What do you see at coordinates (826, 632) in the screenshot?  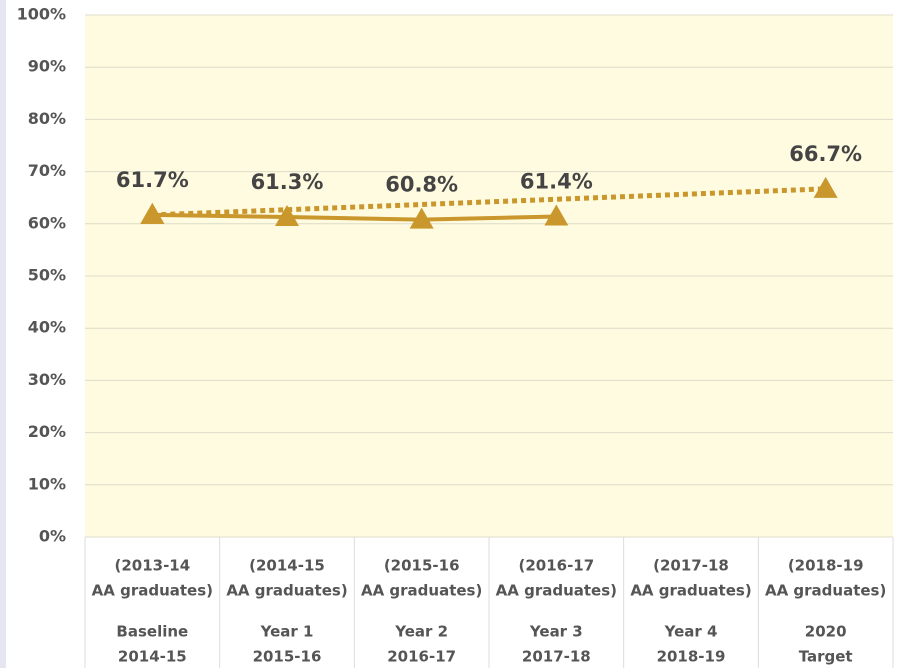 I see `x-tick-label: 2020` at bounding box center [826, 632].